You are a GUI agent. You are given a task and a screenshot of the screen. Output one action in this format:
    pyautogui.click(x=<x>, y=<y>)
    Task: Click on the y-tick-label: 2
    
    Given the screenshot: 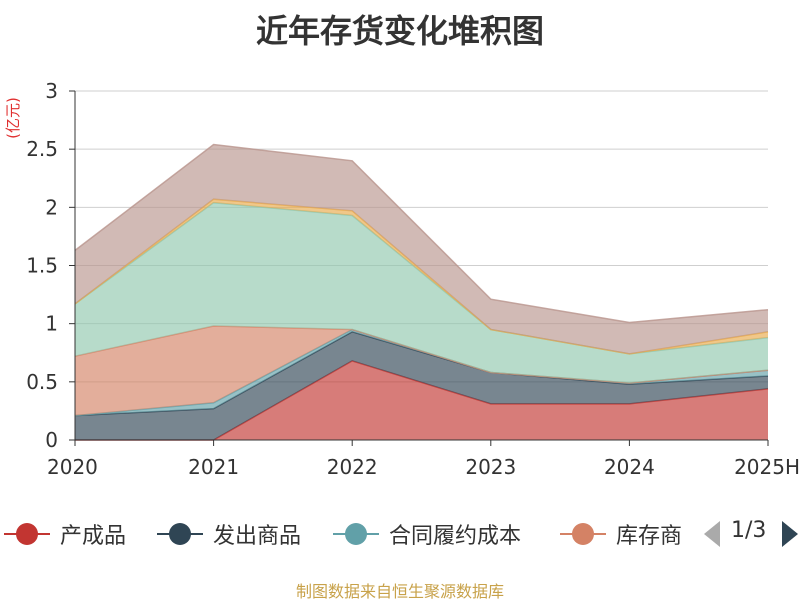 What is the action you would take?
    pyautogui.click(x=51, y=207)
    